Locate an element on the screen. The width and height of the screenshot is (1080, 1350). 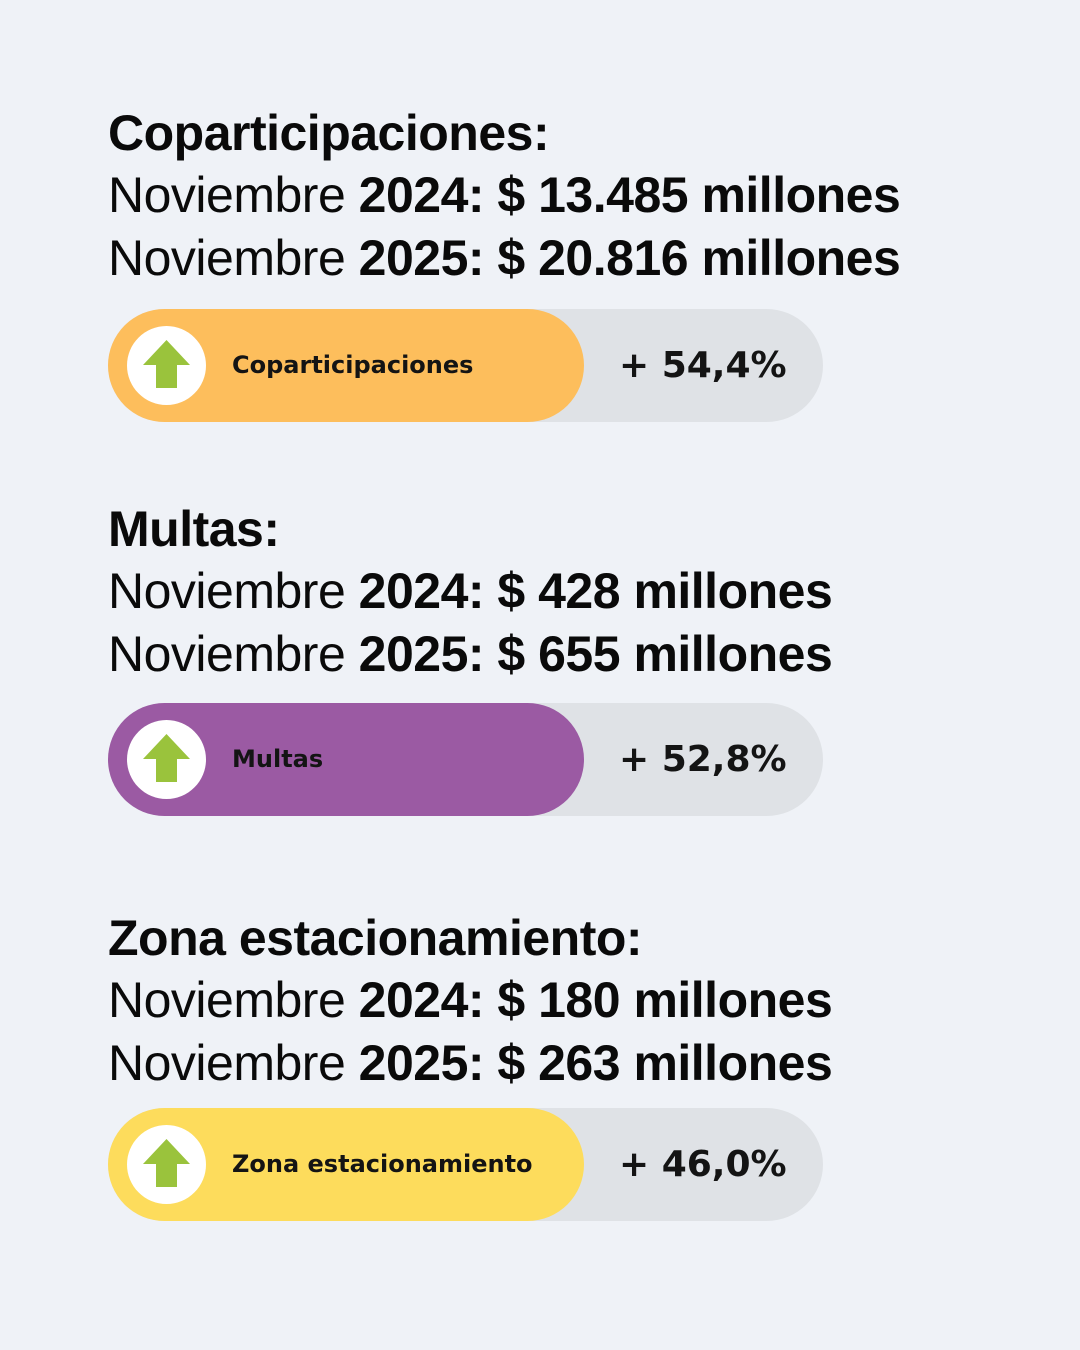
section-title: Coparticipaciones: is located at coordinates (329, 133).